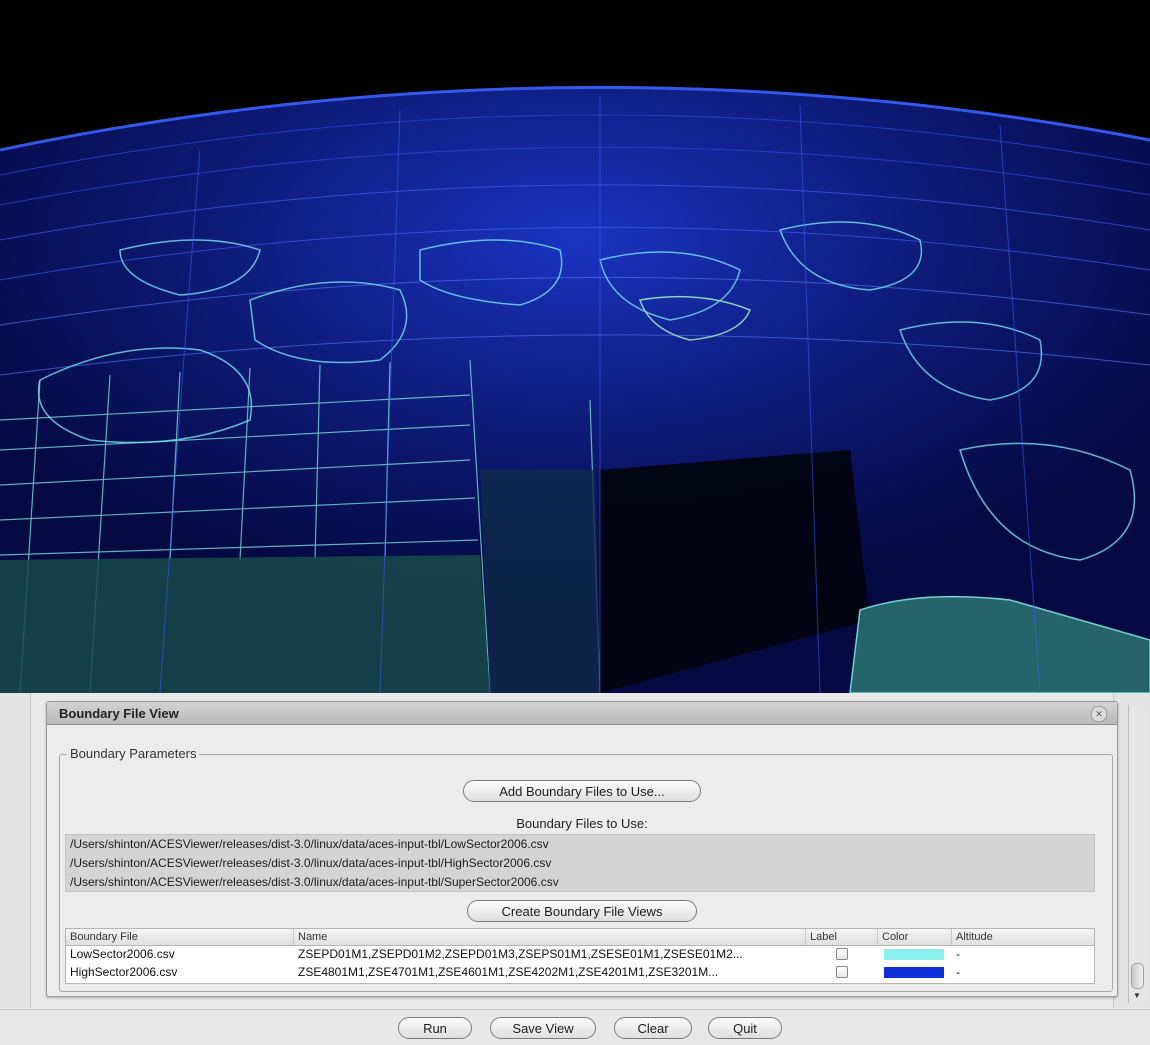 This screenshot has height=1045, width=1150. I want to click on column-header-color: Color, so click(915, 937).